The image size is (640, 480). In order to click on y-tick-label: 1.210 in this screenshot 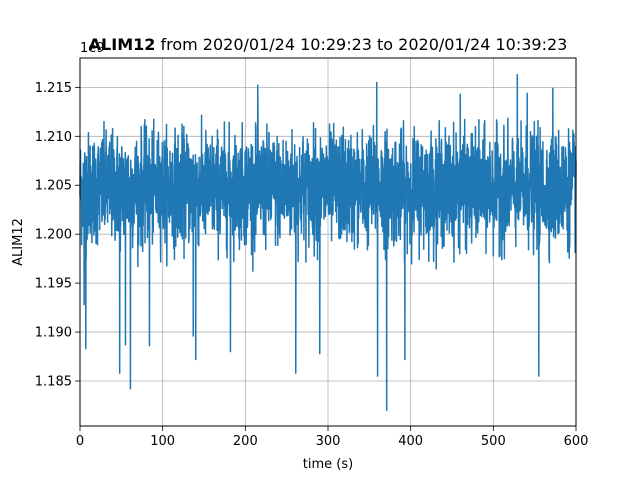, I will do `click(53, 137)`.